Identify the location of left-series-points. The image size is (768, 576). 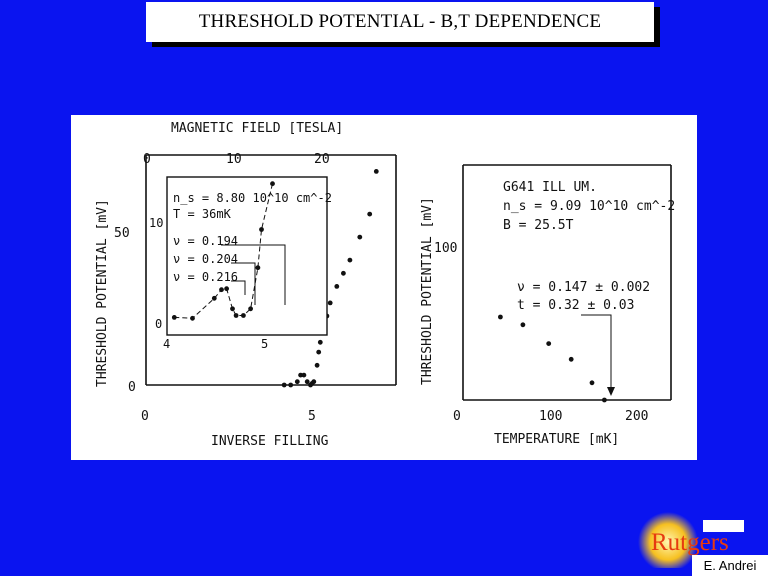
(330, 278).